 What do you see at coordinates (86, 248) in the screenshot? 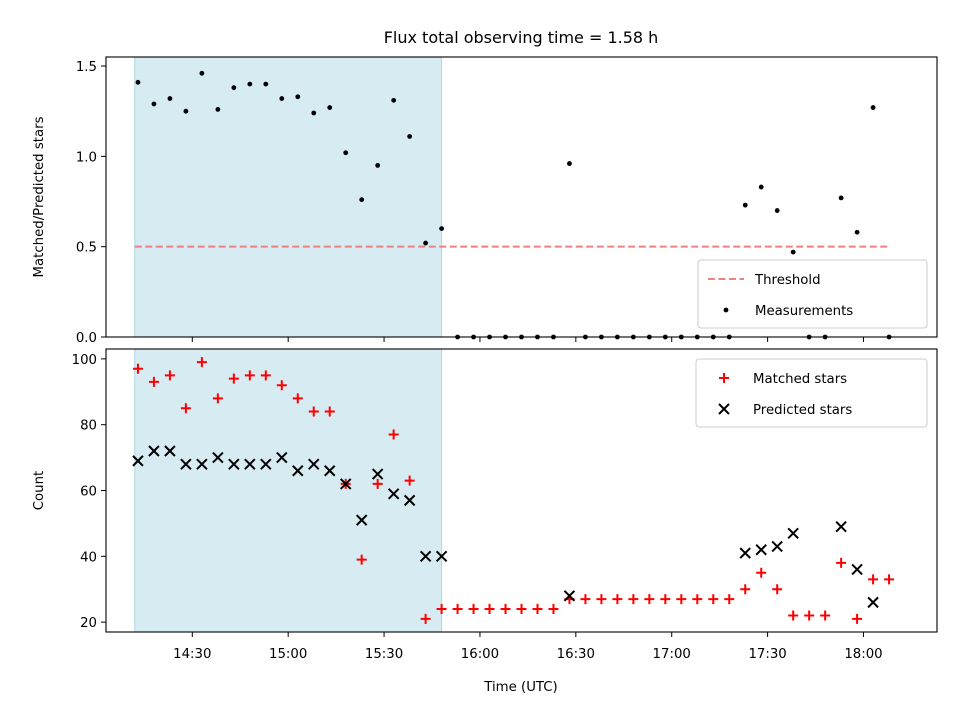
I see `y-tick-label: 0.5` at bounding box center [86, 248].